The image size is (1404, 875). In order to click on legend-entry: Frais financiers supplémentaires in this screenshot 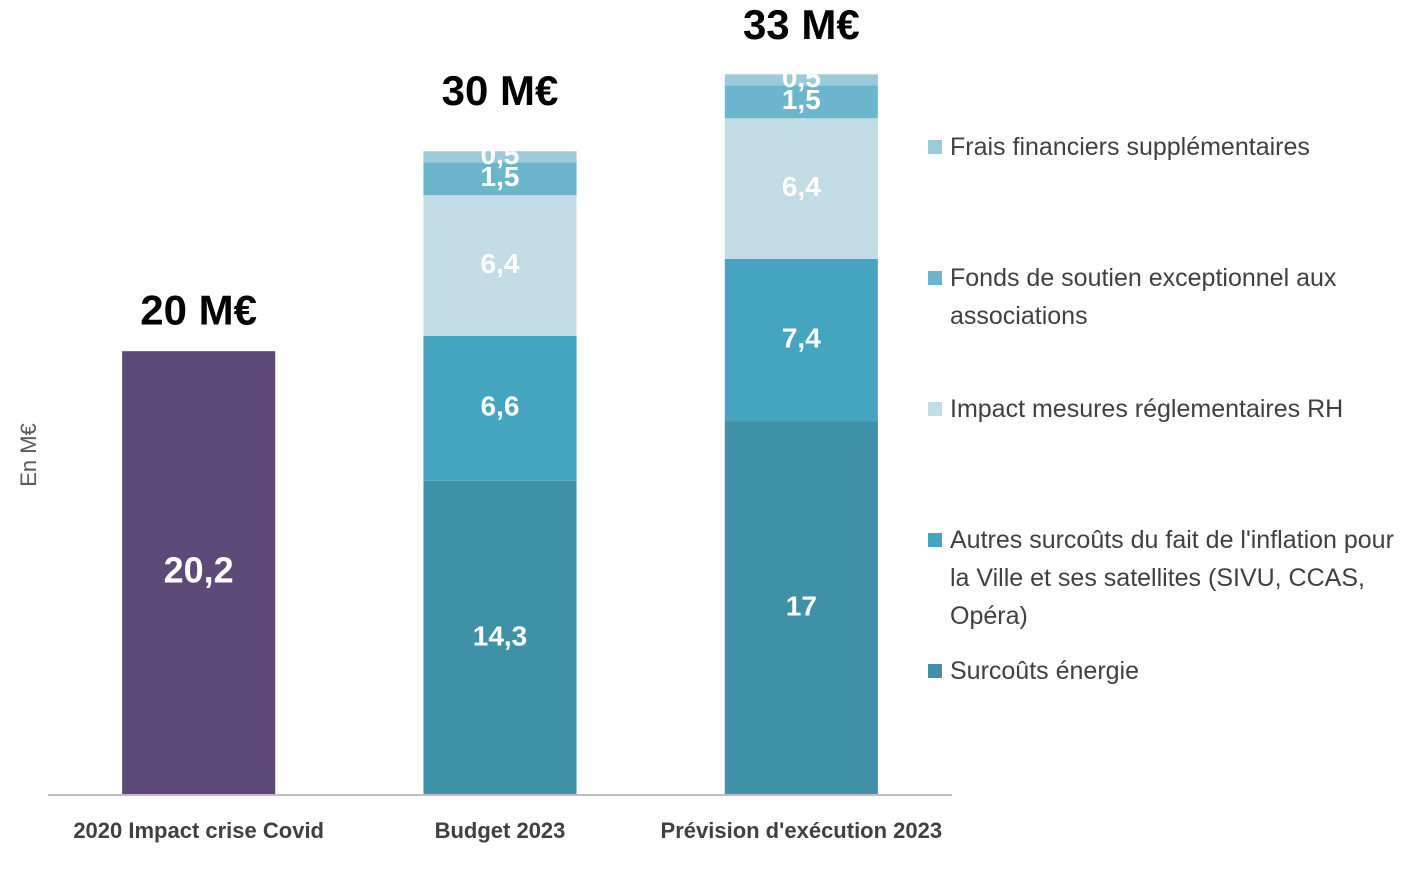, I will do `click(1166, 147)`.